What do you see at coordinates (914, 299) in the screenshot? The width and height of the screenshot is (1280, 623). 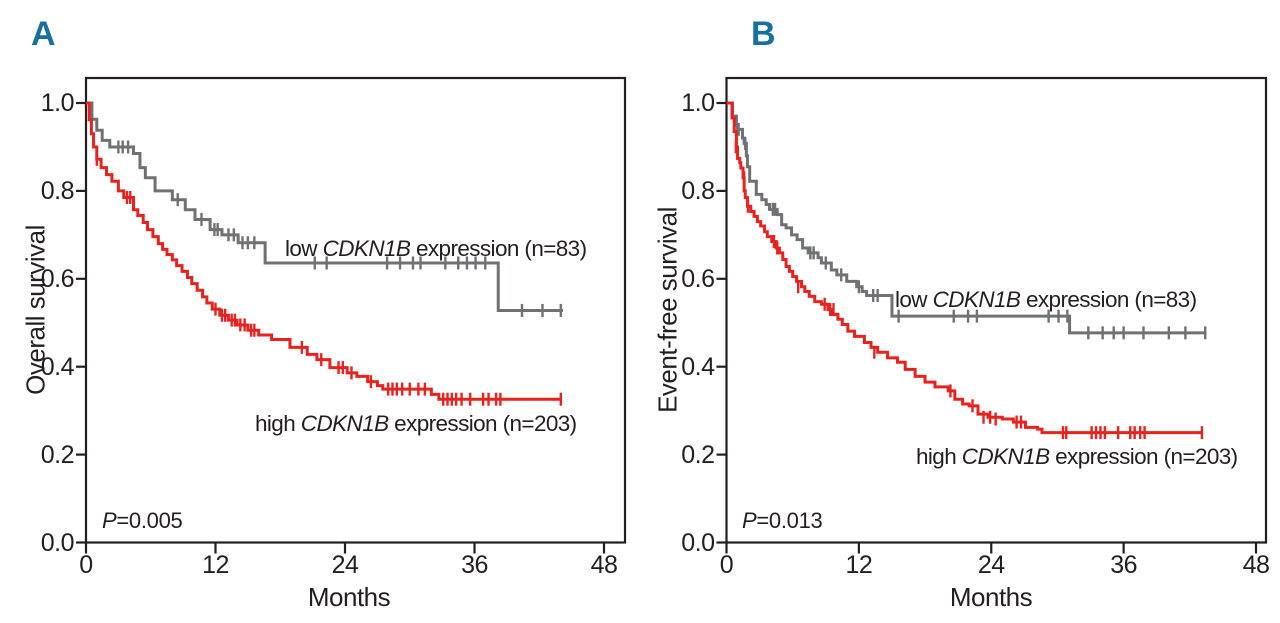 I see `panel-b-legend-low-prefix: low` at bounding box center [914, 299].